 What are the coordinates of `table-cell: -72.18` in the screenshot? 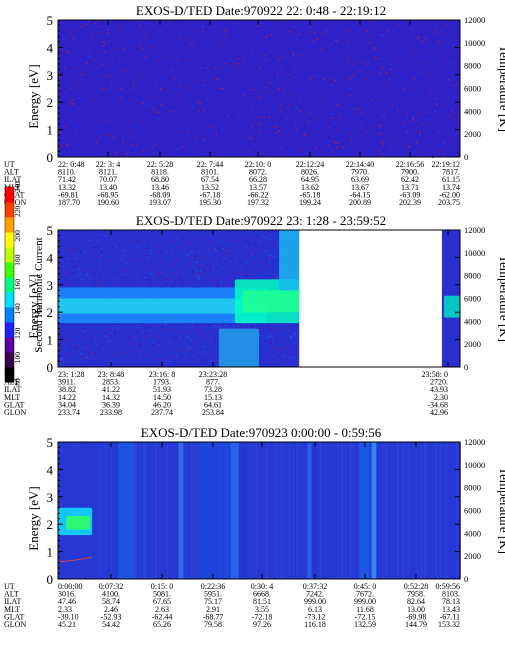 It's located at (262, 616).